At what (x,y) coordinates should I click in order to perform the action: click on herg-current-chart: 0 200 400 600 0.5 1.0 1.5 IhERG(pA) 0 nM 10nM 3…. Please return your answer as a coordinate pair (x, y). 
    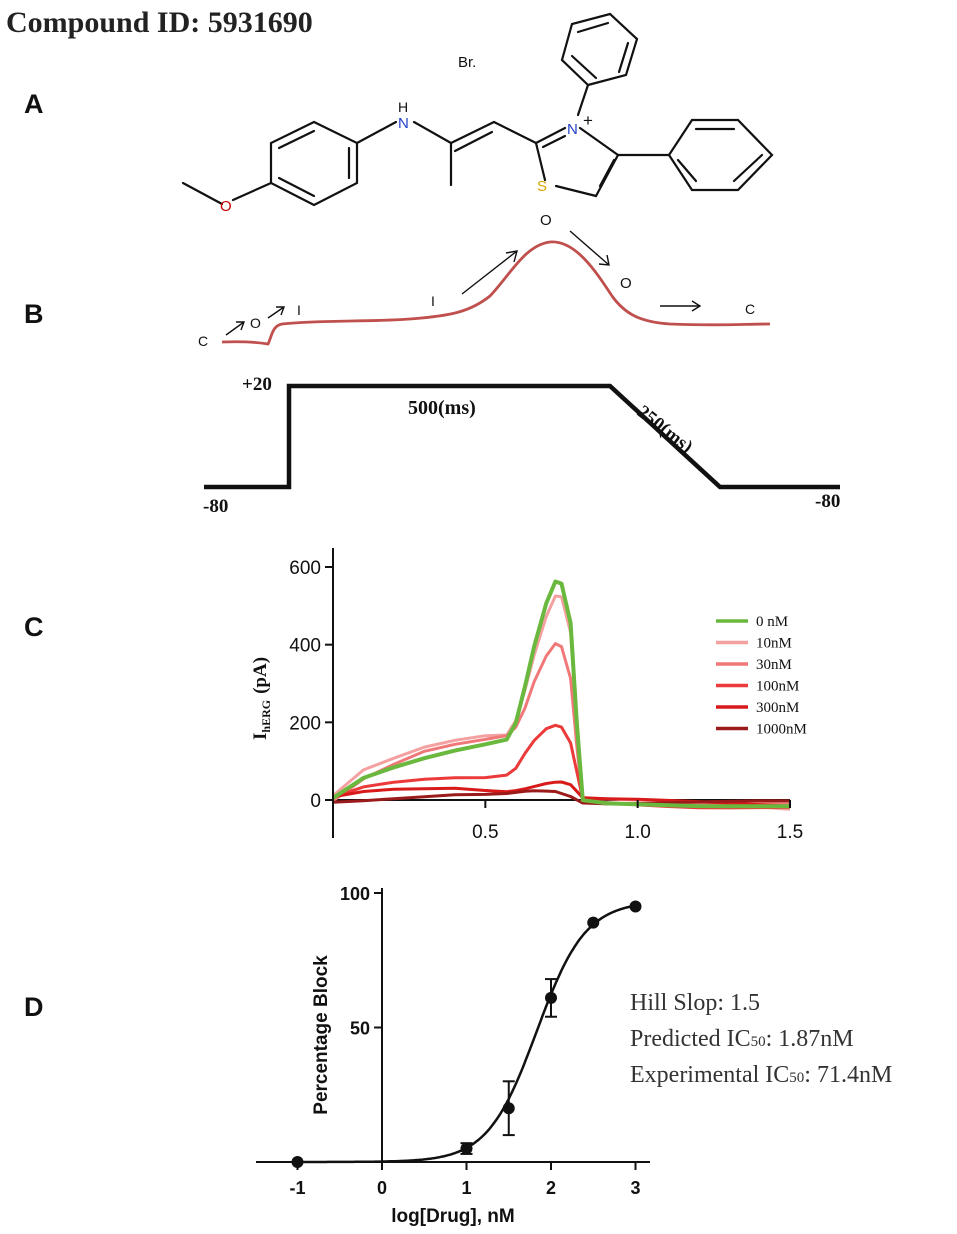
    Looking at the image, I should click on (528, 695).